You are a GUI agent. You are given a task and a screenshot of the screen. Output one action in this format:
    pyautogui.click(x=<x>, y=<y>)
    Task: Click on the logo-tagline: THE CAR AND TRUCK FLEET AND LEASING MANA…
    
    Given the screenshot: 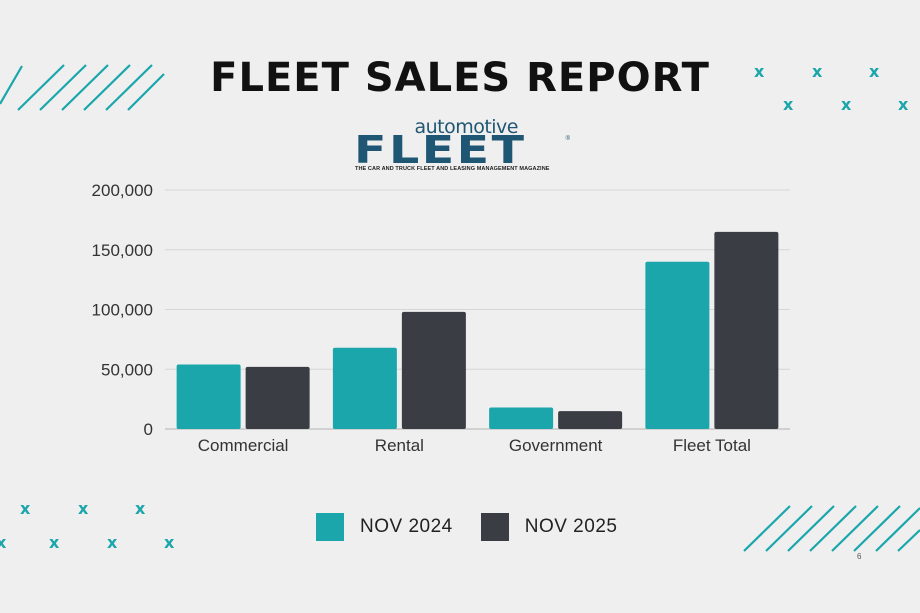 What is the action you would take?
    pyautogui.click(x=452, y=169)
    